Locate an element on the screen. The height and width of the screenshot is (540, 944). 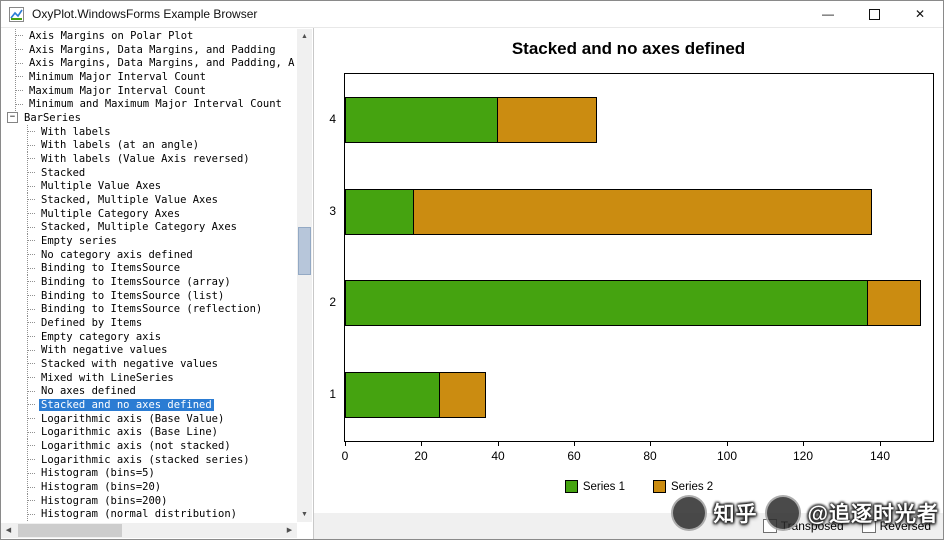
tree-item: Axis Margins, Data Margins, and Padding is located at coordinates (148, 50).